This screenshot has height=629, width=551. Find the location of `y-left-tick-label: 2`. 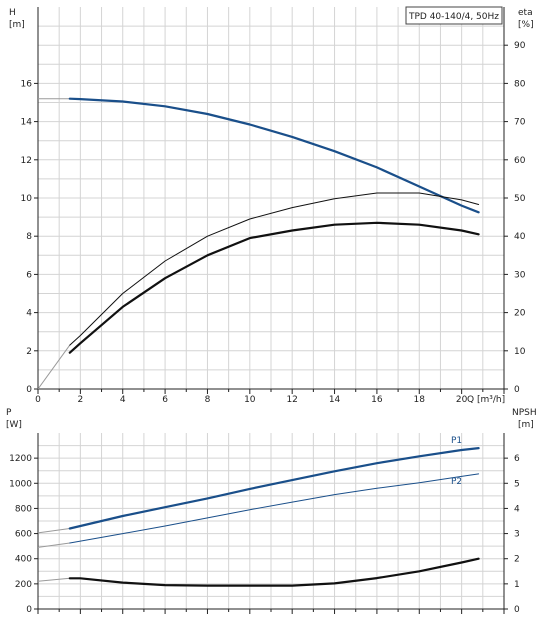

y-left-tick-label: 2 is located at coordinates (29, 352).